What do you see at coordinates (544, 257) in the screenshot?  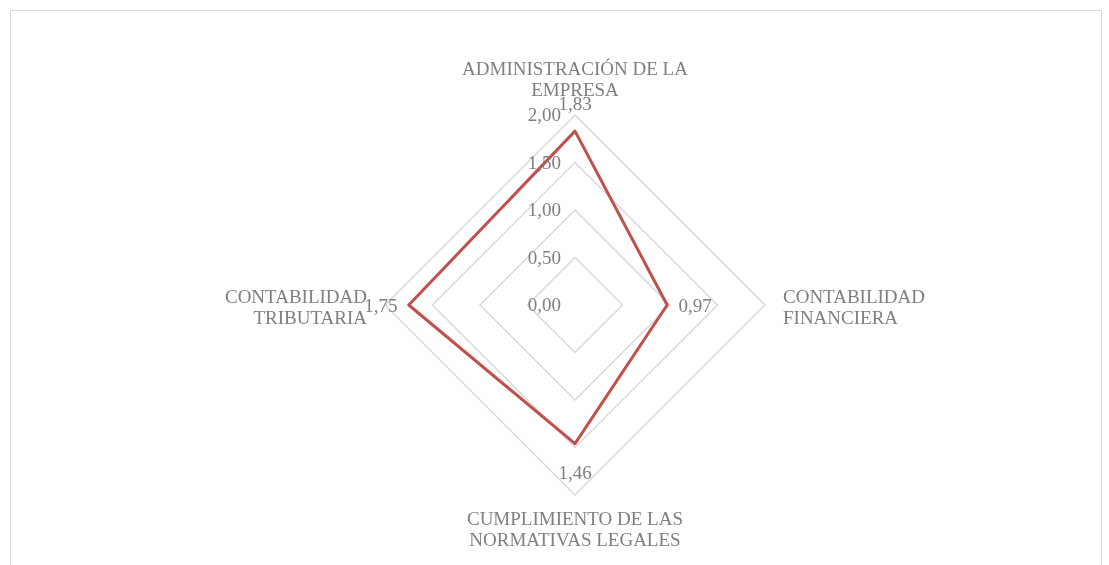 I see `y-tick-label: 0,50` at bounding box center [544, 257].